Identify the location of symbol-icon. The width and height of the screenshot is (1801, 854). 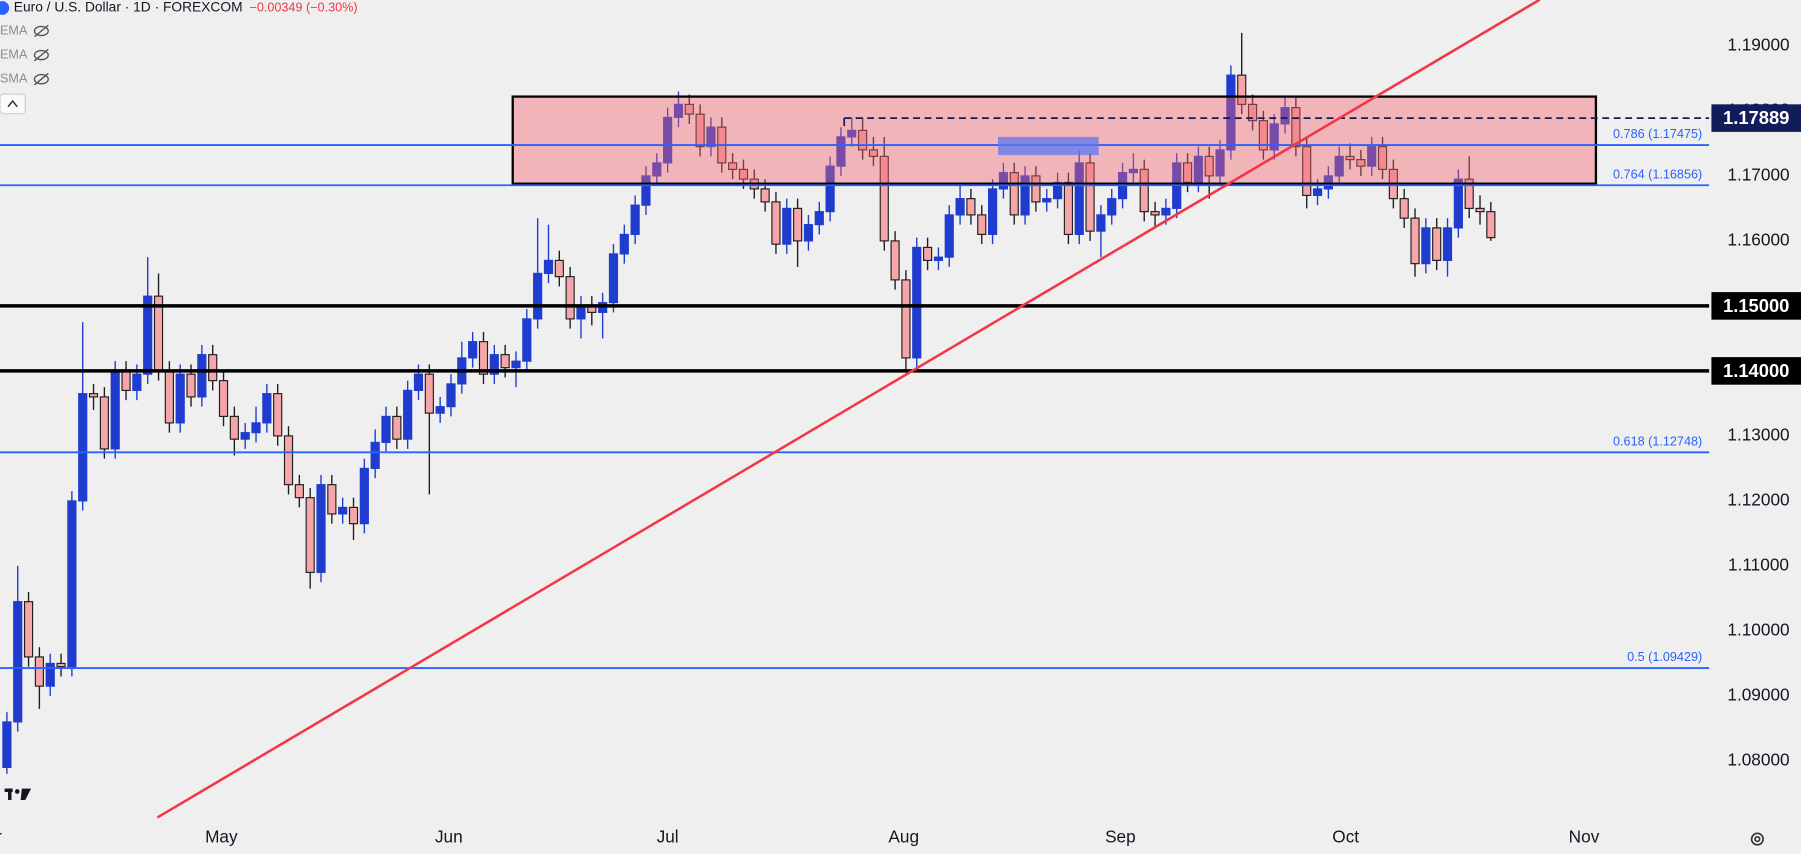
(5, 8).